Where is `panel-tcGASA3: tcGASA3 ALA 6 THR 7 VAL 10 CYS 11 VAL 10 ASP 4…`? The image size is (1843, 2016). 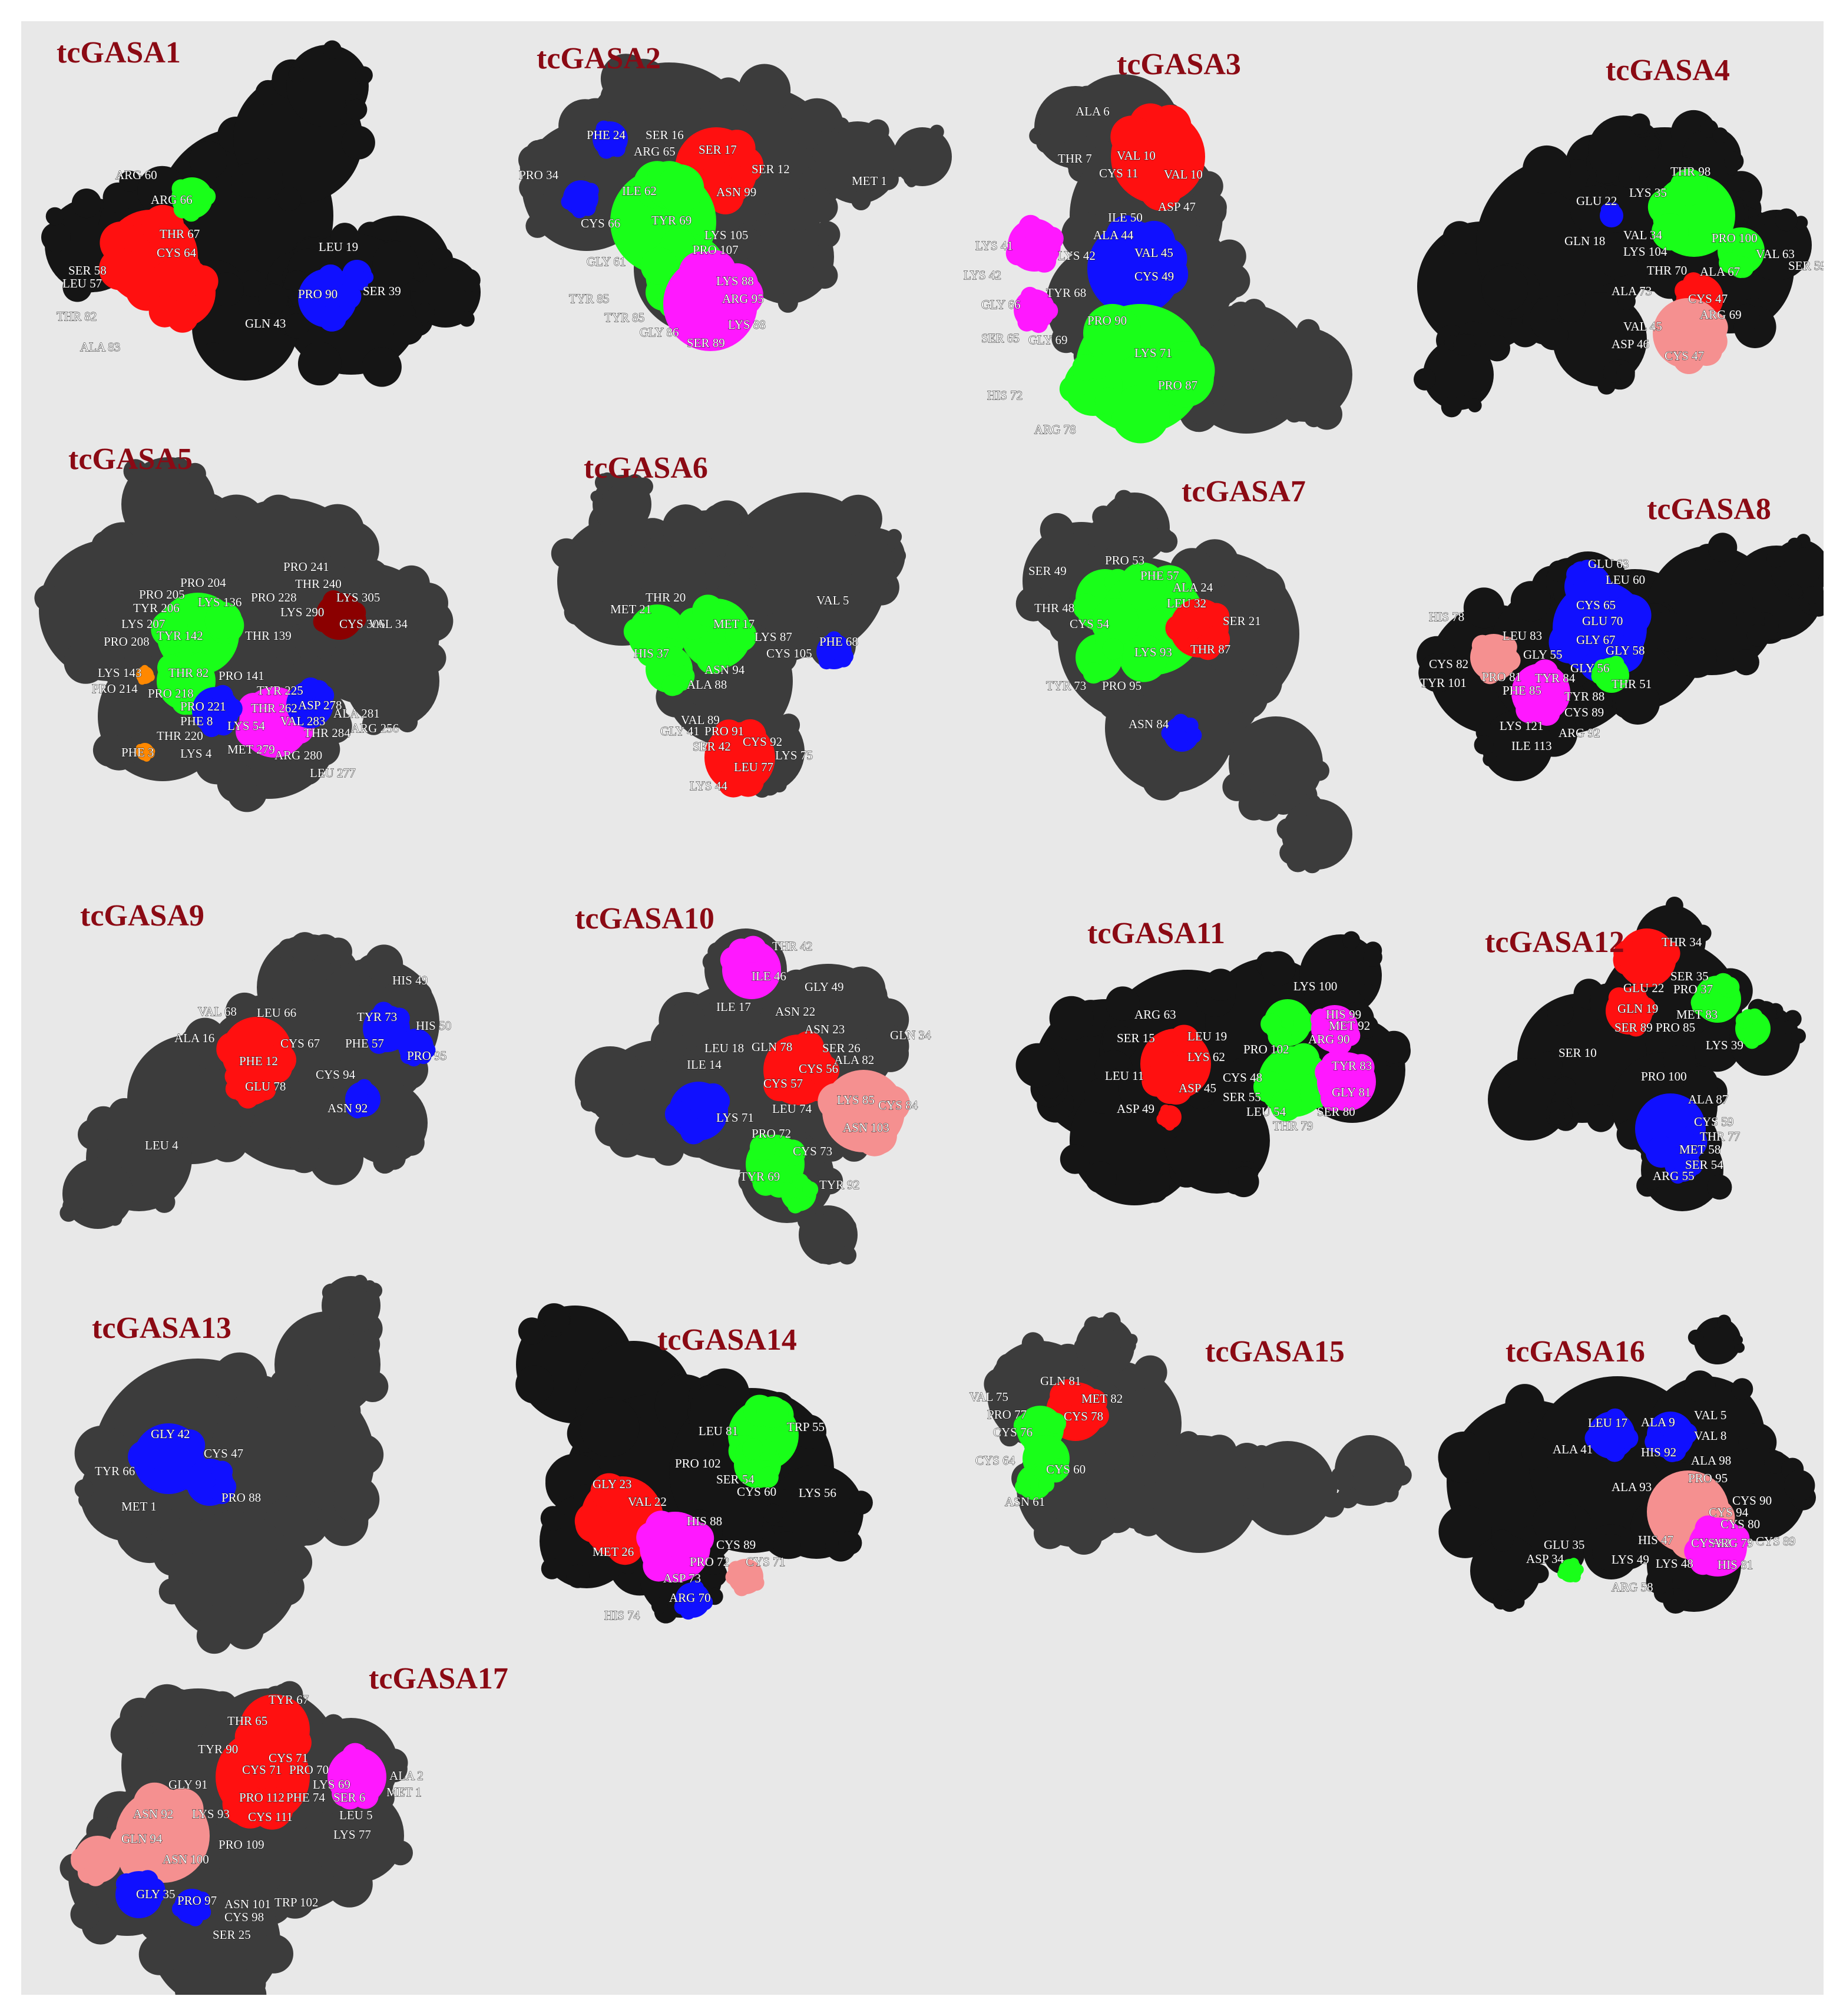
panel-tcGASA3: tcGASA3 ALA 6 THR 7 VAL 10 CYS 11 VAL 10 ASP 4… is located at coordinates (1158, 246).